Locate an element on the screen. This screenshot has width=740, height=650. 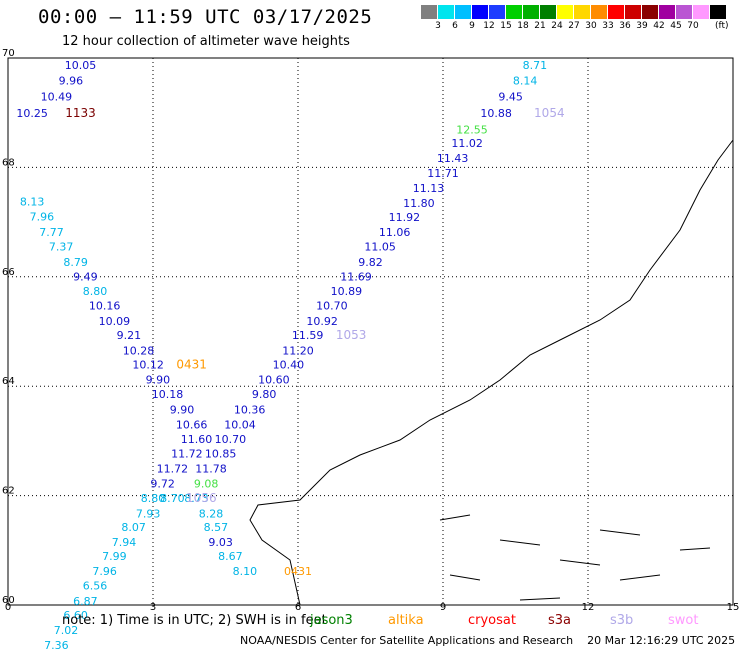
legend-label: 24 is located at coordinates (557, 26).